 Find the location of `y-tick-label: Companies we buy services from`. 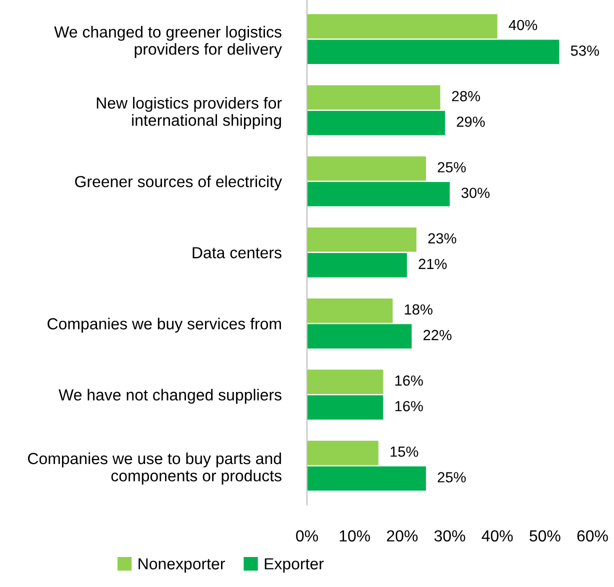

y-tick-label: Companies we buy services from is located at coordinates (164, 325).